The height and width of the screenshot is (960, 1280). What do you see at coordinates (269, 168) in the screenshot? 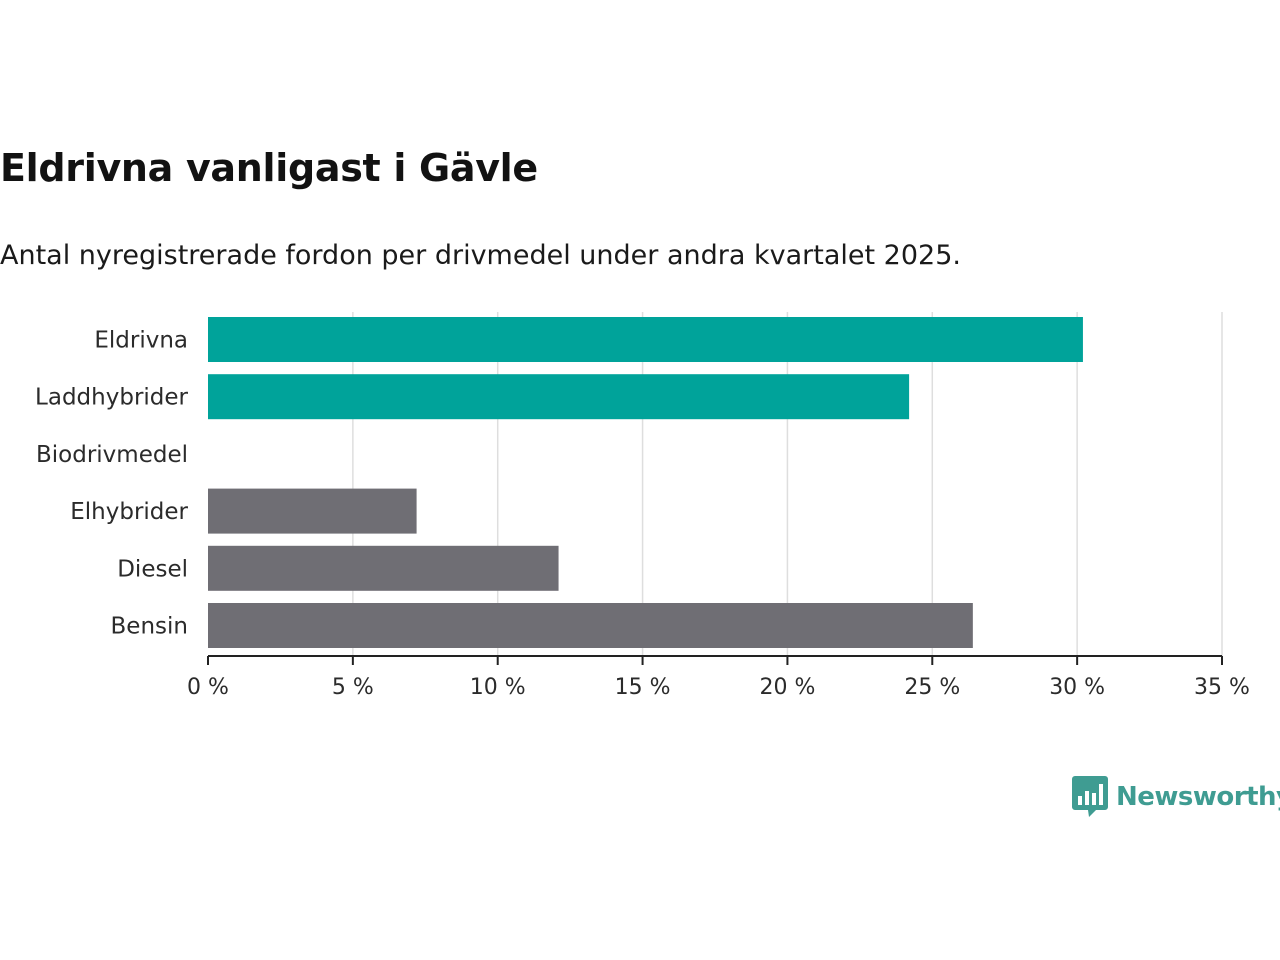
I see `chart-title: Eldrivna vanligast i Gävle` at bounding box center [269, 168].